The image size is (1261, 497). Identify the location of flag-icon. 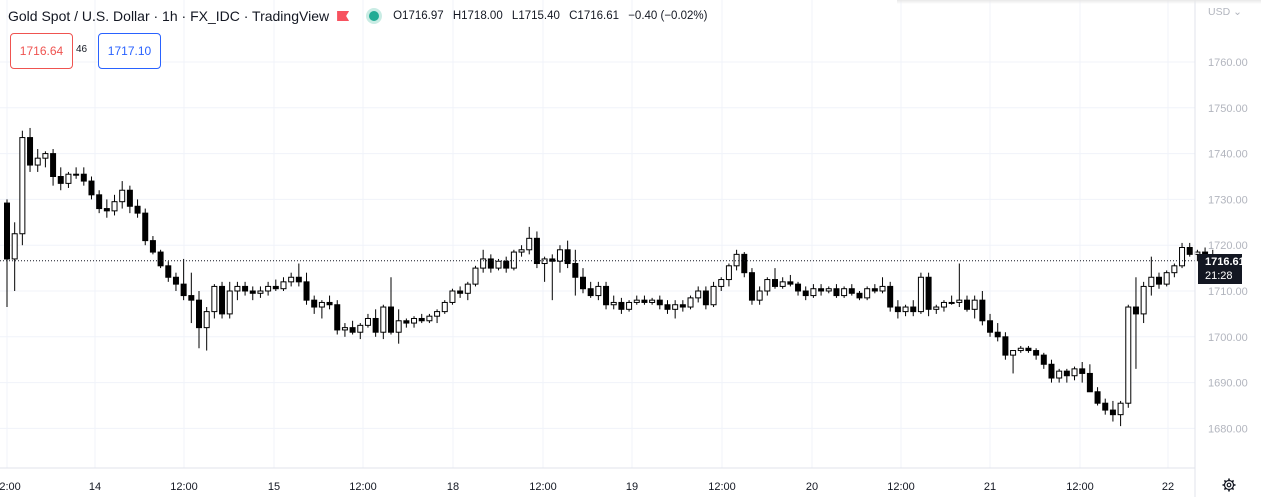
(343, 16).